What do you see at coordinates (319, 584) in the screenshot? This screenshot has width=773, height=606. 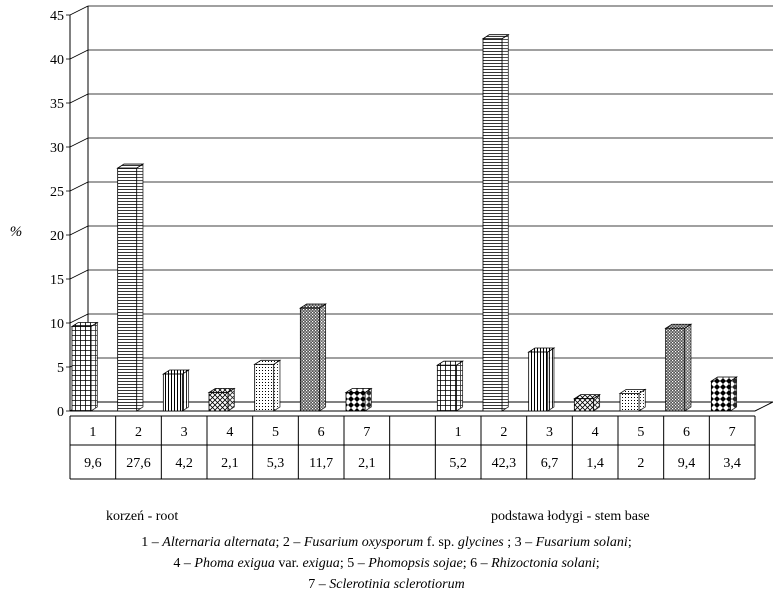 I see `legend-number: 7 –` at bounding box center [319, 584].